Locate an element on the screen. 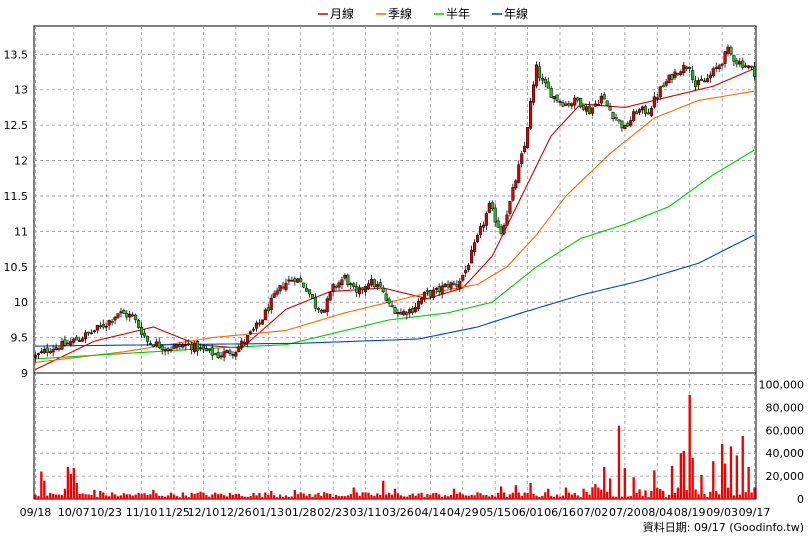  price-tick-label: 13 is located at coordinates (21, 90).